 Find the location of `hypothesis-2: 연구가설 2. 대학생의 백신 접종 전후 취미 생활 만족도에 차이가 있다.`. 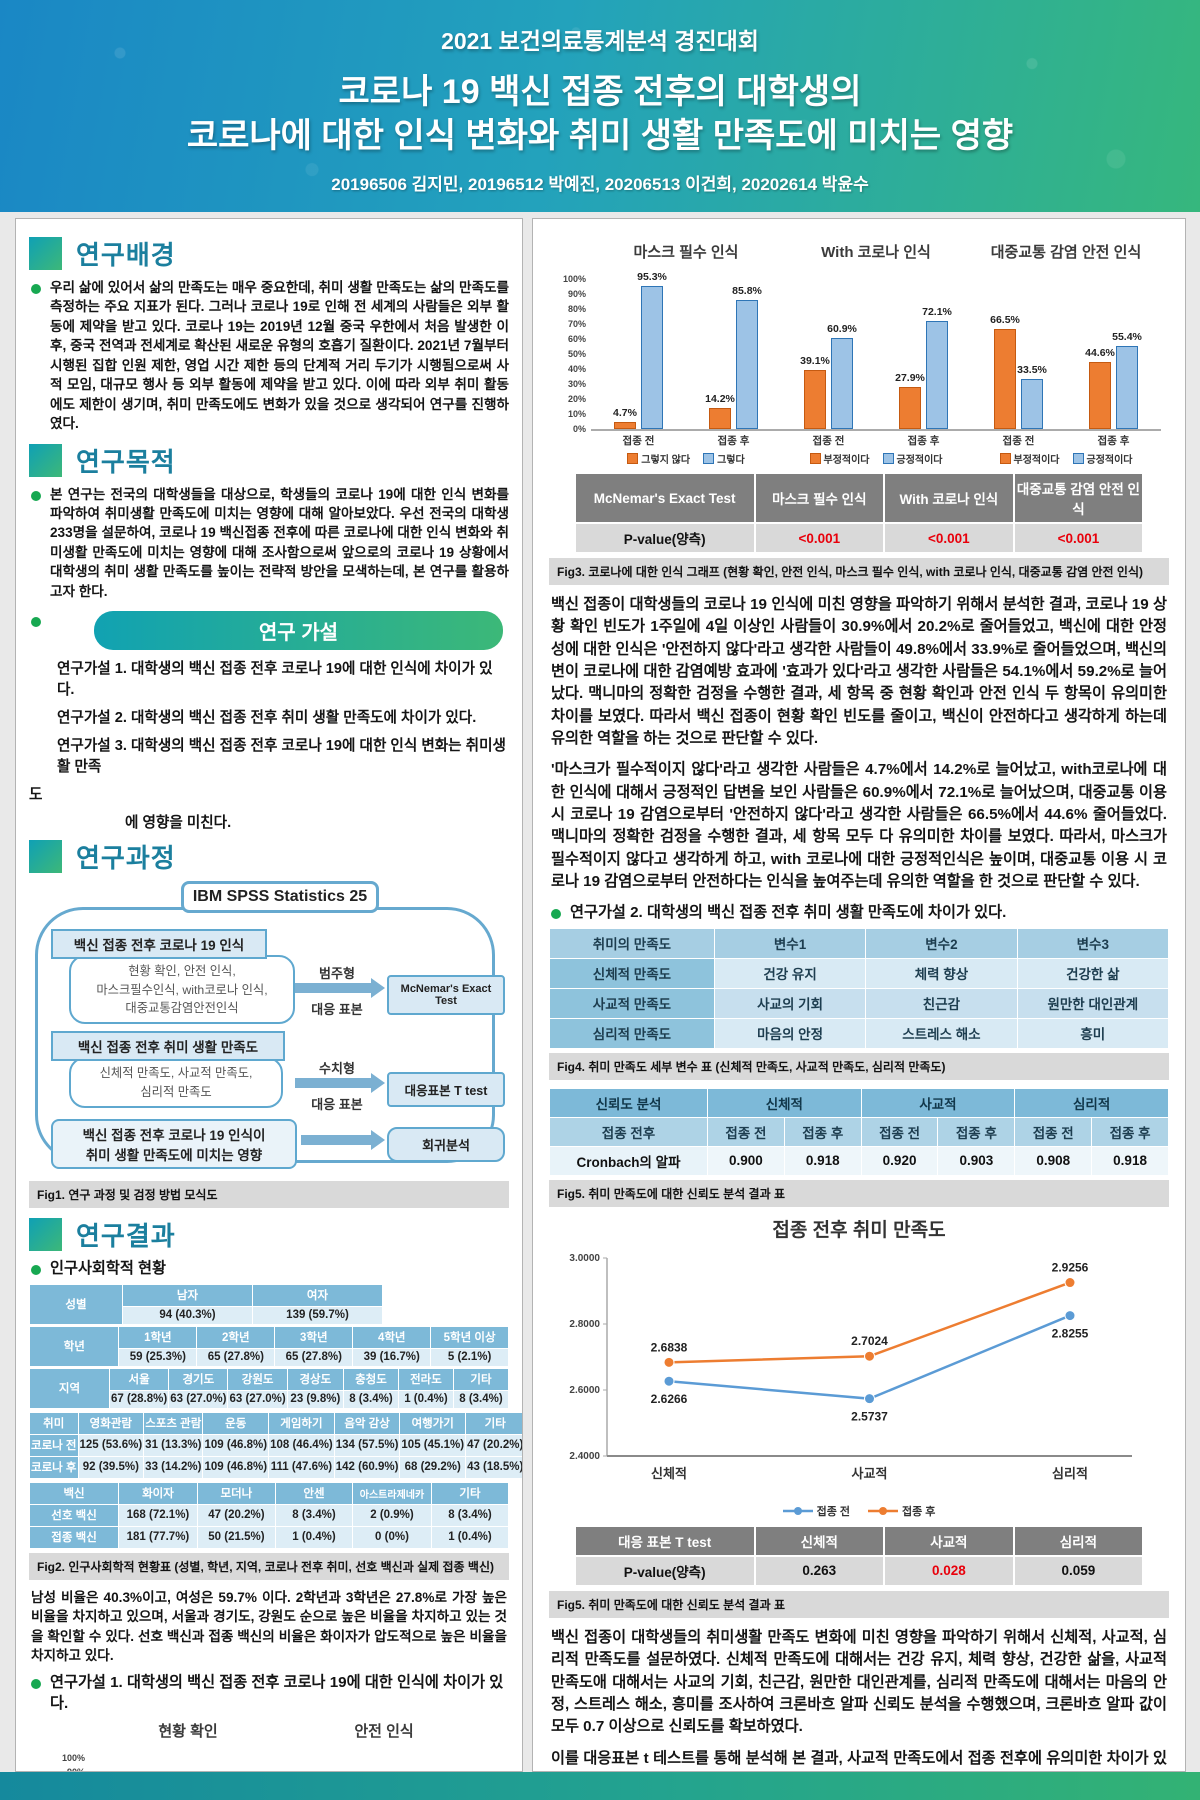

hypothesis-2: 연구가설 2. 대학생의 백신 접종 전후 취미 생활 만족도에 차이가 있다. is located at coordinates (267, 718).